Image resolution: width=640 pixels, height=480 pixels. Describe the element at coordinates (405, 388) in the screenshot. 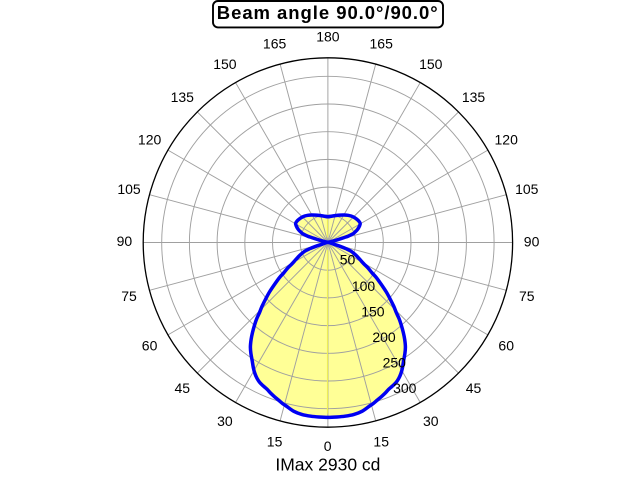

I see `svg-text: 300` at that location.